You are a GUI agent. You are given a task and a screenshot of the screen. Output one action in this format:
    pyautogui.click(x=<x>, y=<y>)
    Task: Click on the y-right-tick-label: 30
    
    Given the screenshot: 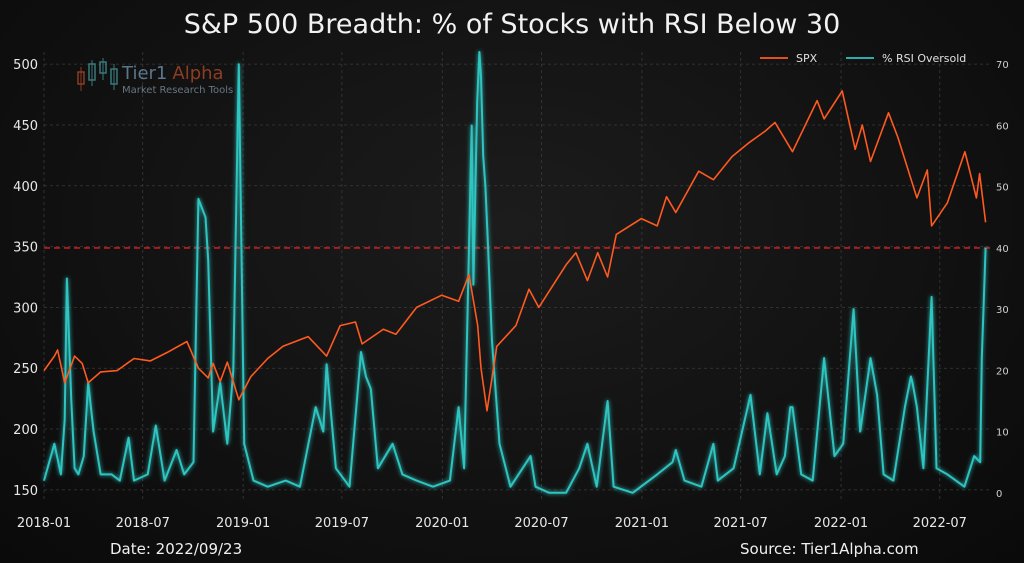 What is the action you would take?
    pyautogui.click(x=1002, y=310)
    